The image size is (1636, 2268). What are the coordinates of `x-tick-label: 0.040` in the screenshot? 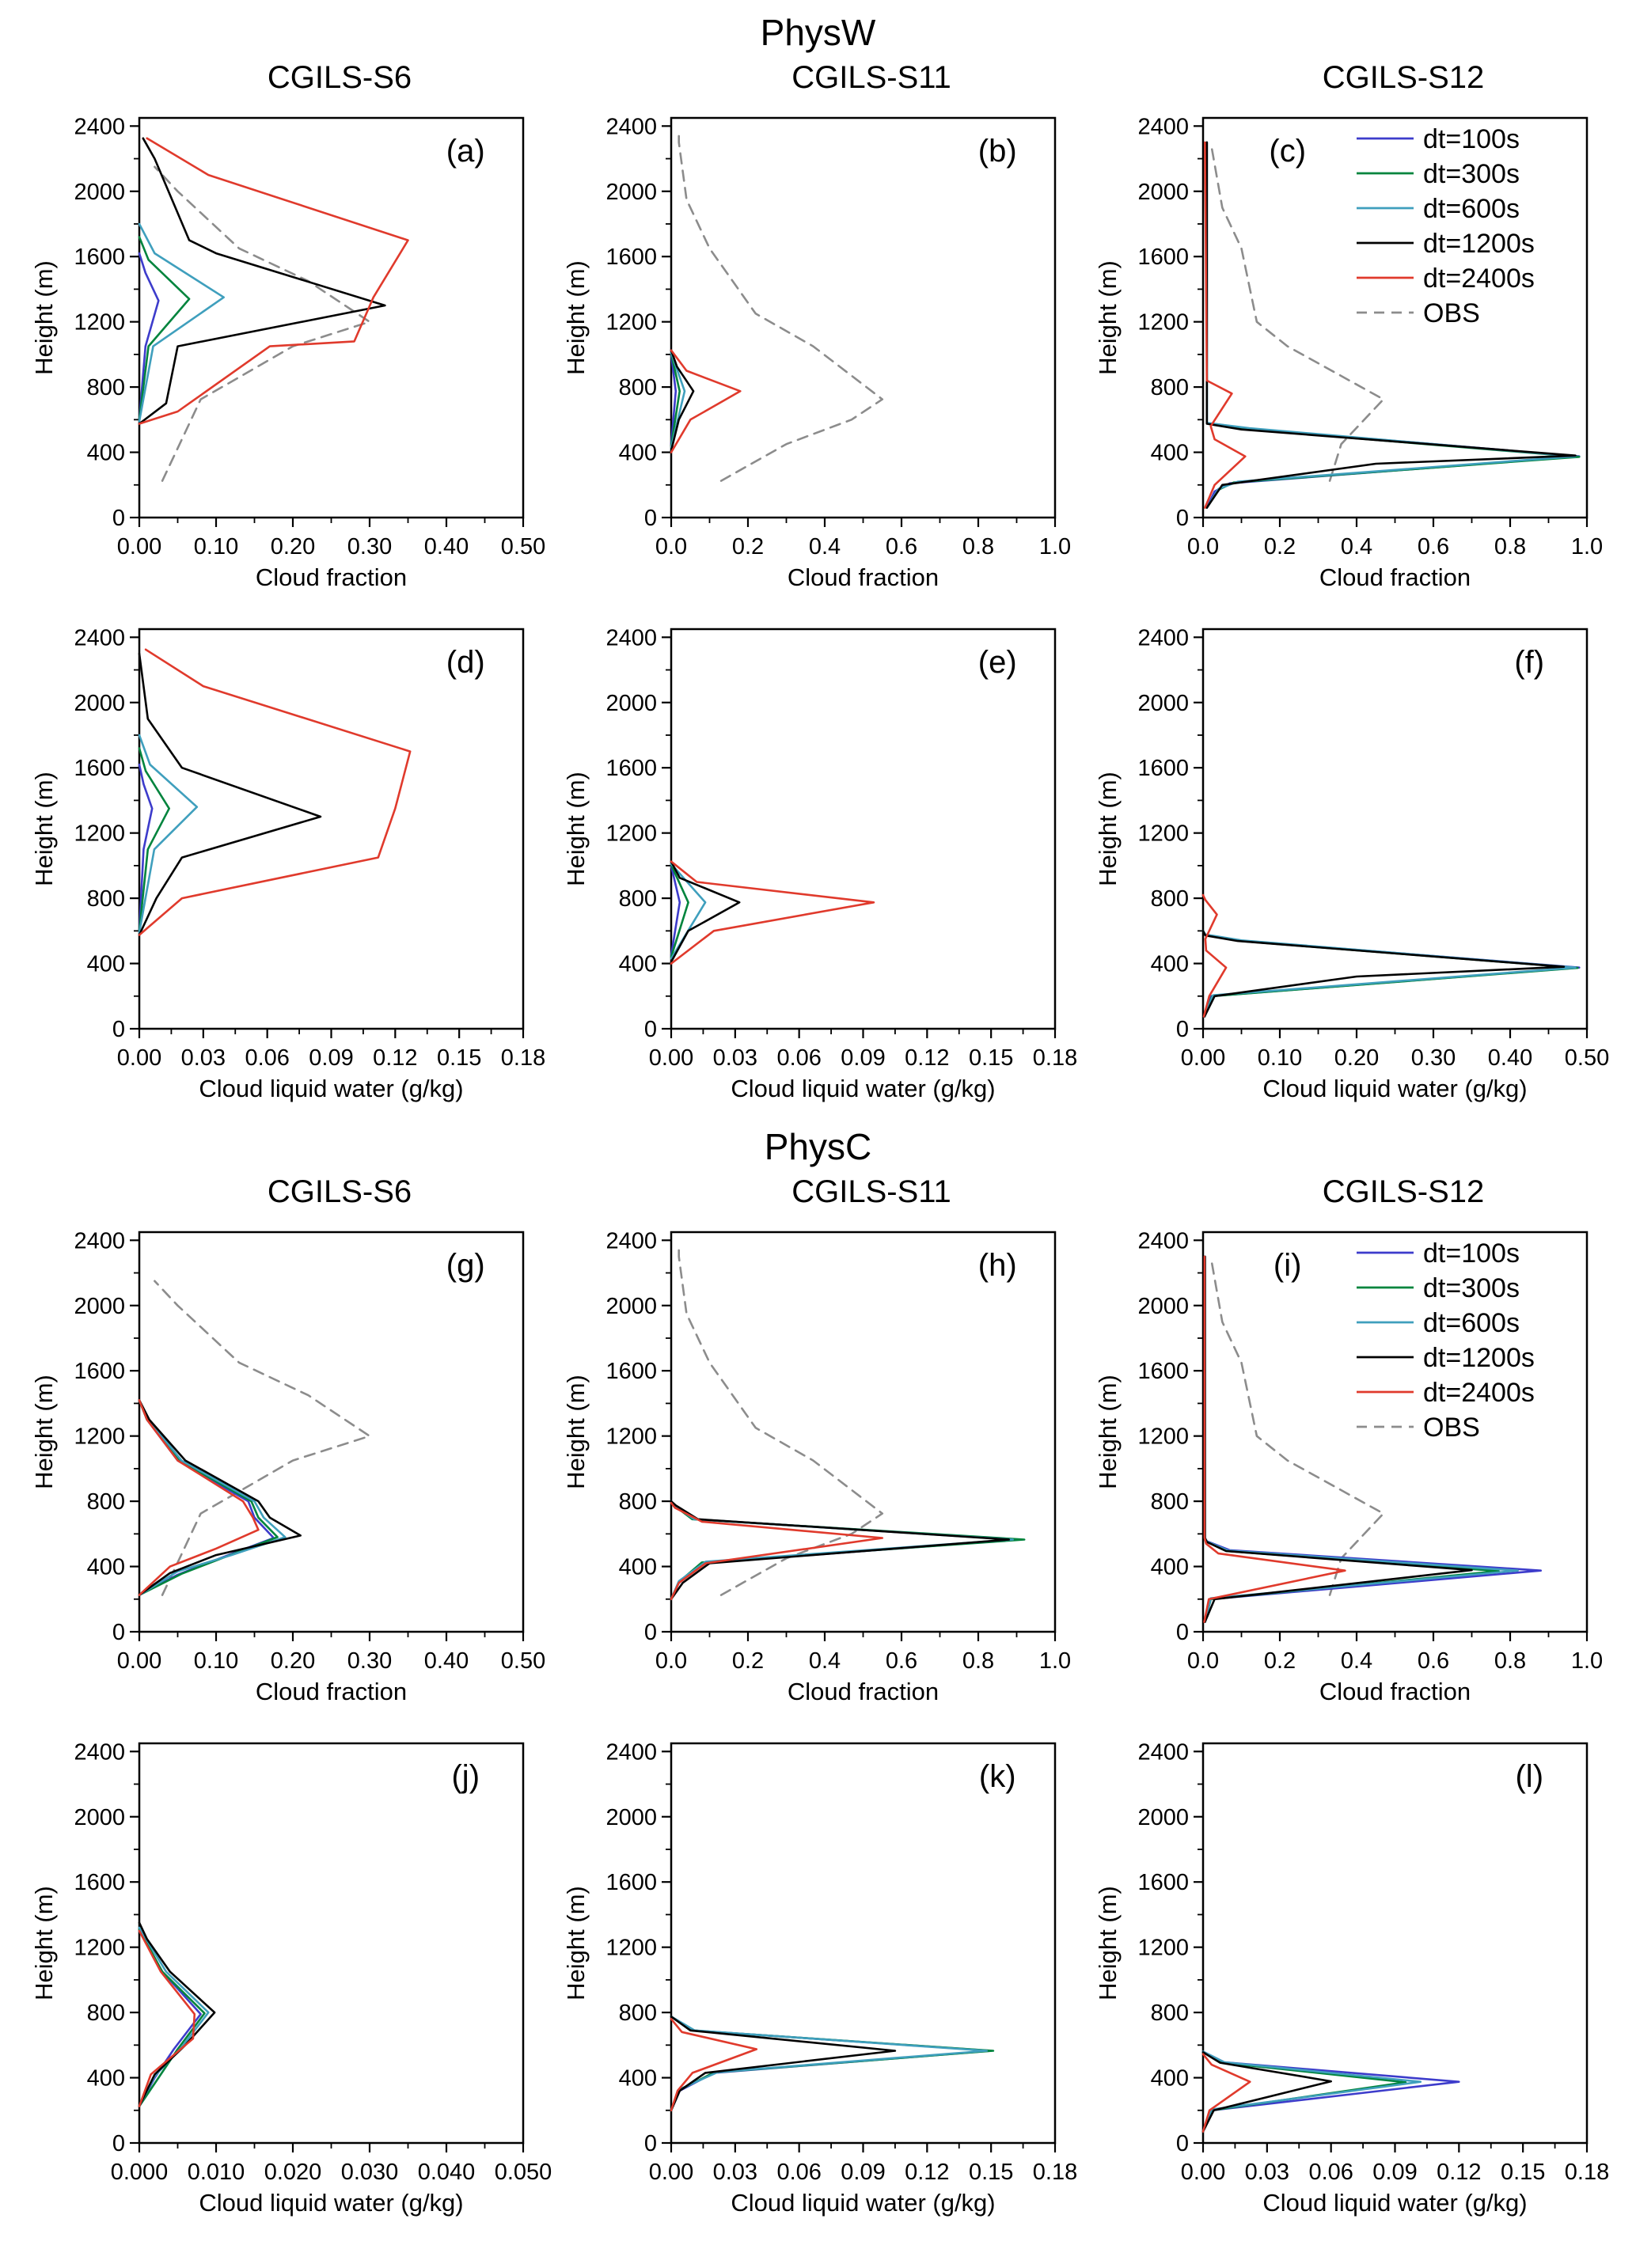 It's located at (446, 2172).